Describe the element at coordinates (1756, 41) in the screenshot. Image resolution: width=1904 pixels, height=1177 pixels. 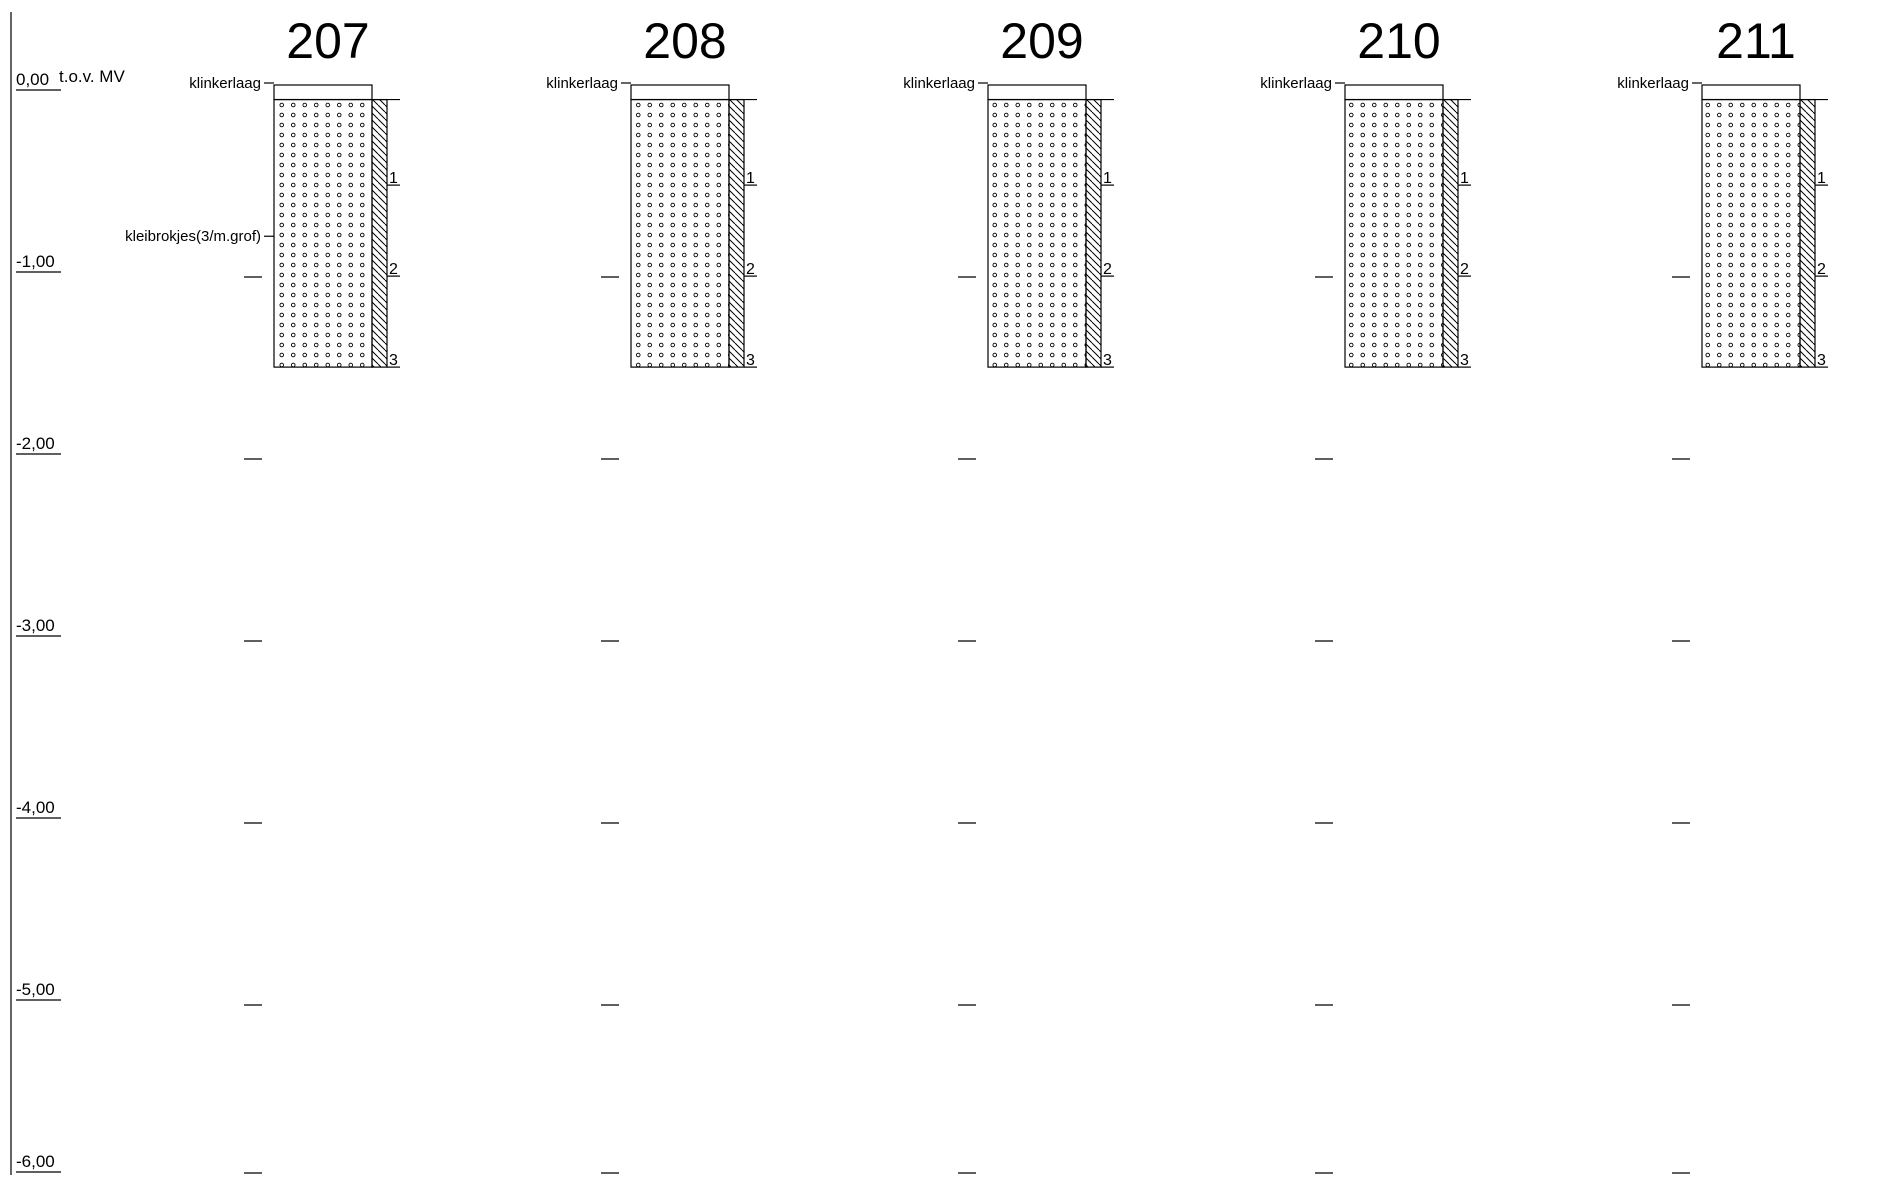
I see `borehole-title: 211` at that location.